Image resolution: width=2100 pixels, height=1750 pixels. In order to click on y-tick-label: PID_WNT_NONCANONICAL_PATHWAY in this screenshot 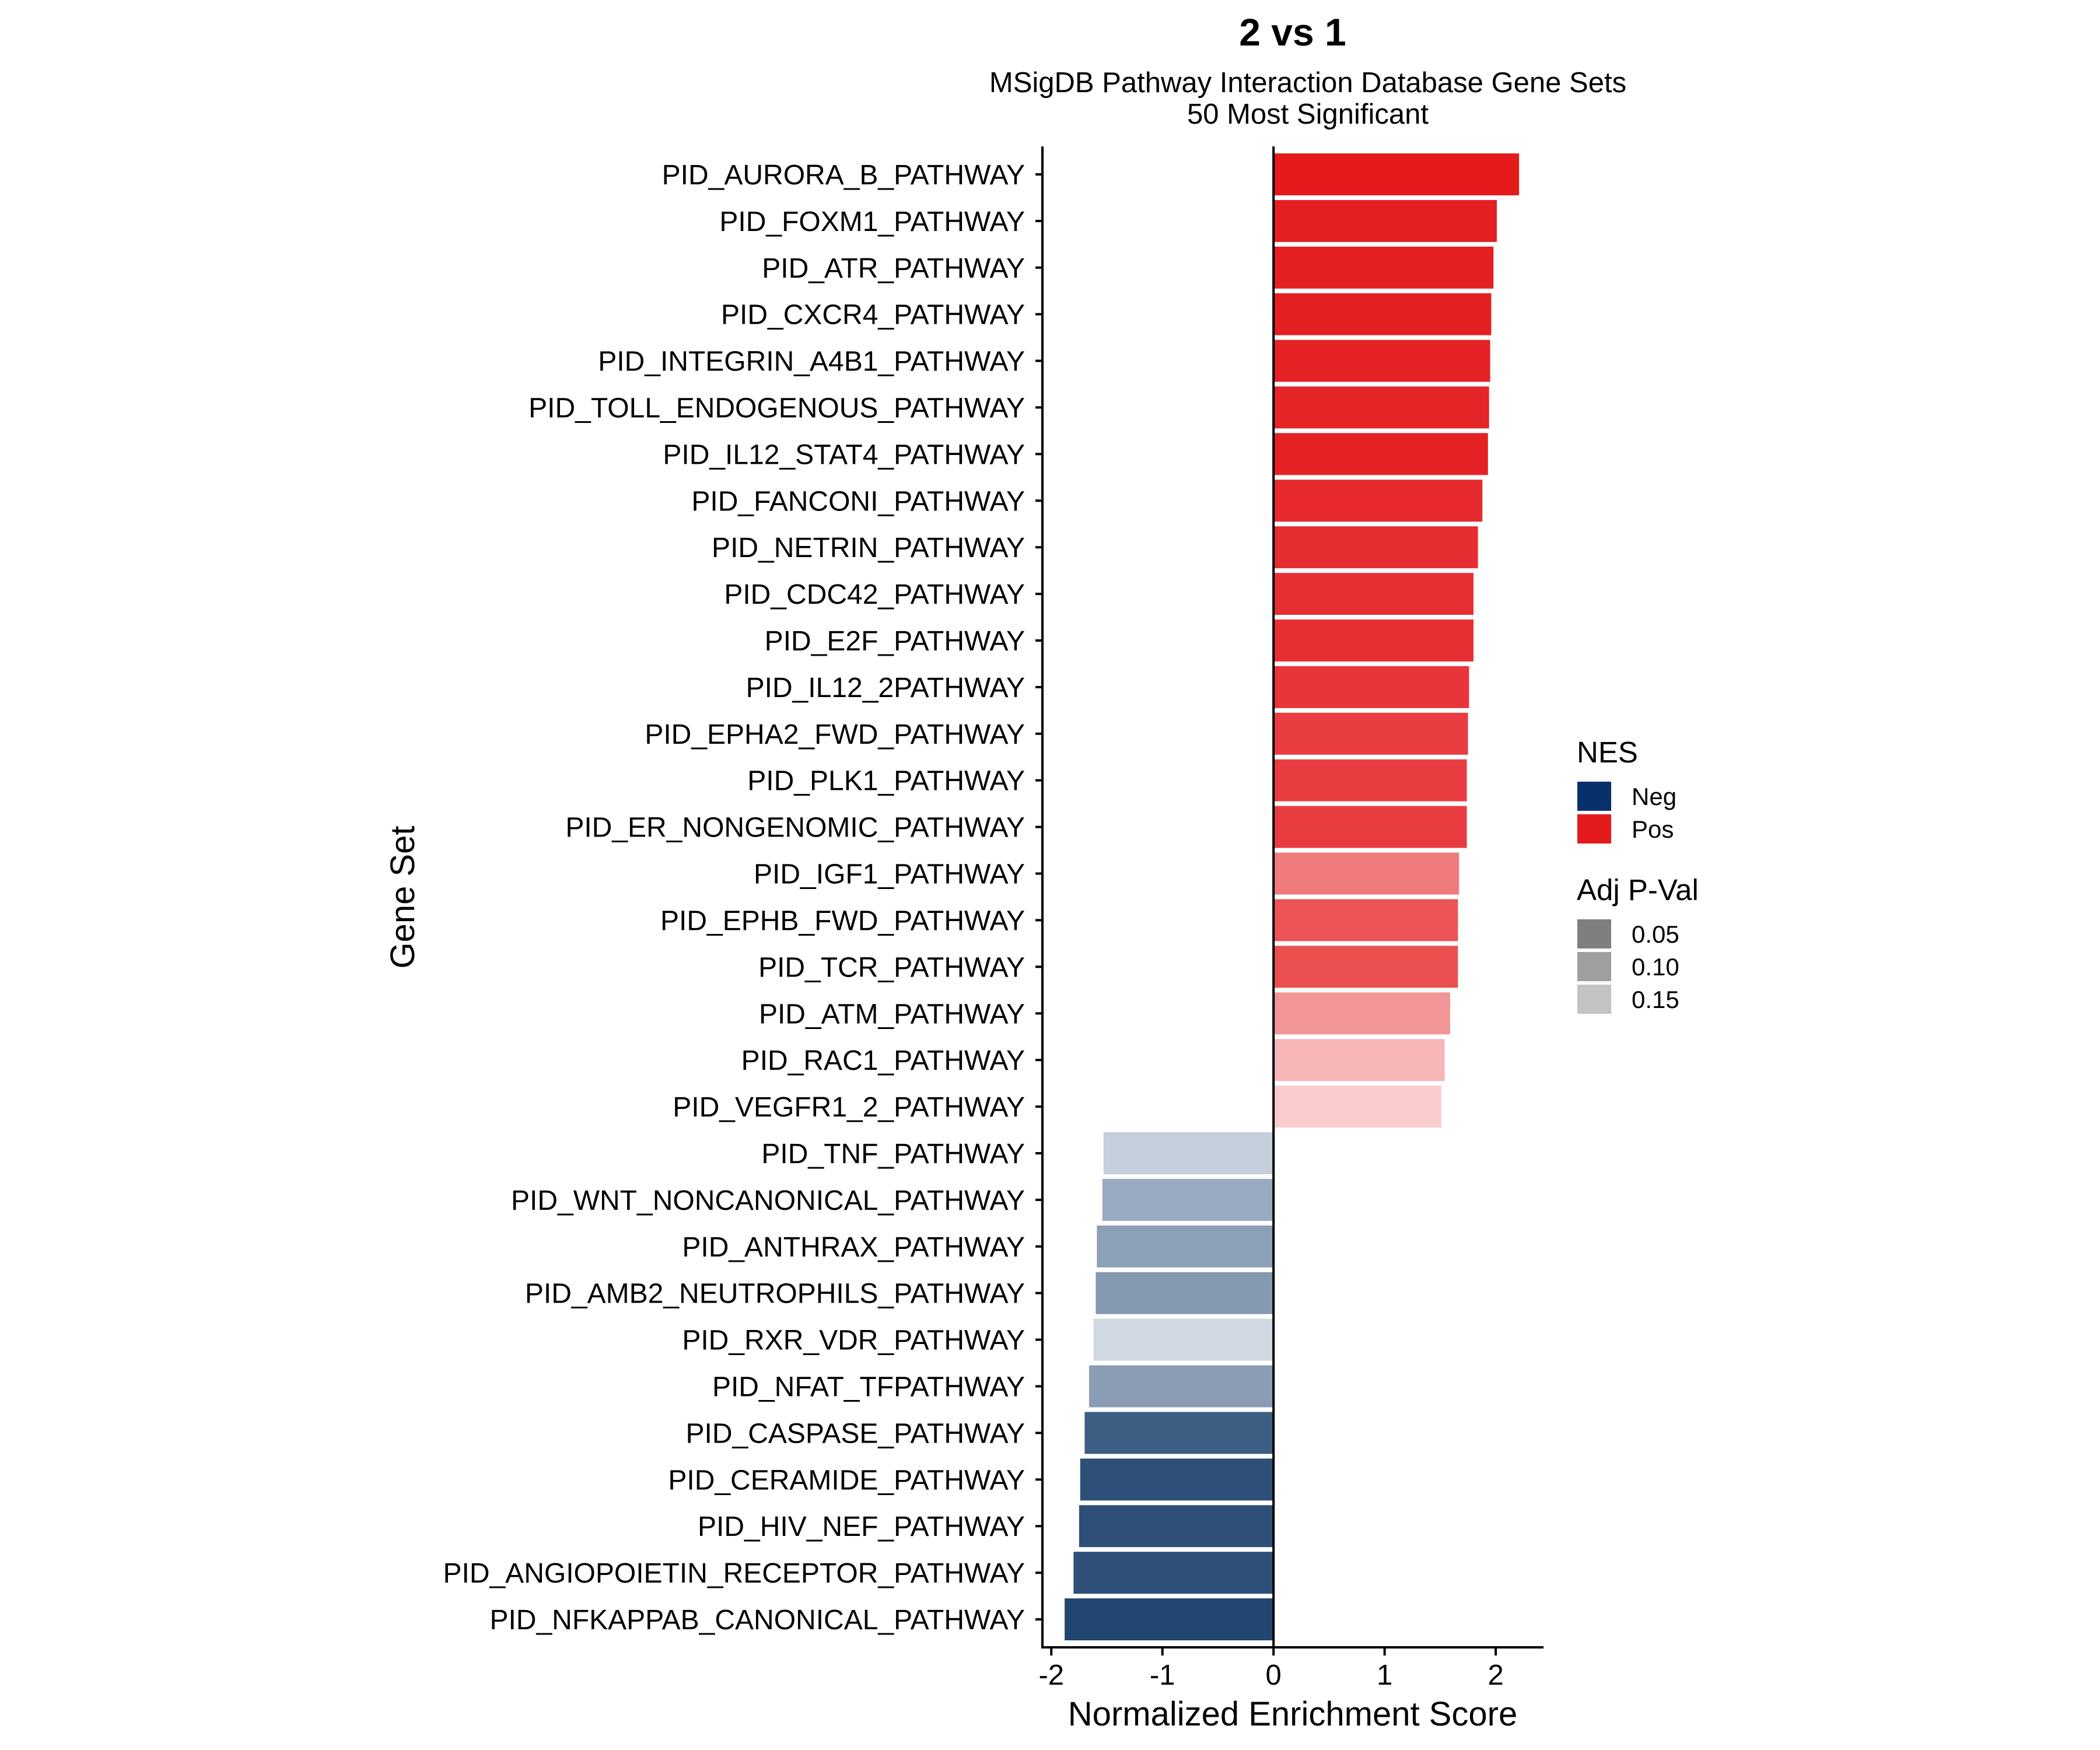, I will do `click(768, 1200)`.